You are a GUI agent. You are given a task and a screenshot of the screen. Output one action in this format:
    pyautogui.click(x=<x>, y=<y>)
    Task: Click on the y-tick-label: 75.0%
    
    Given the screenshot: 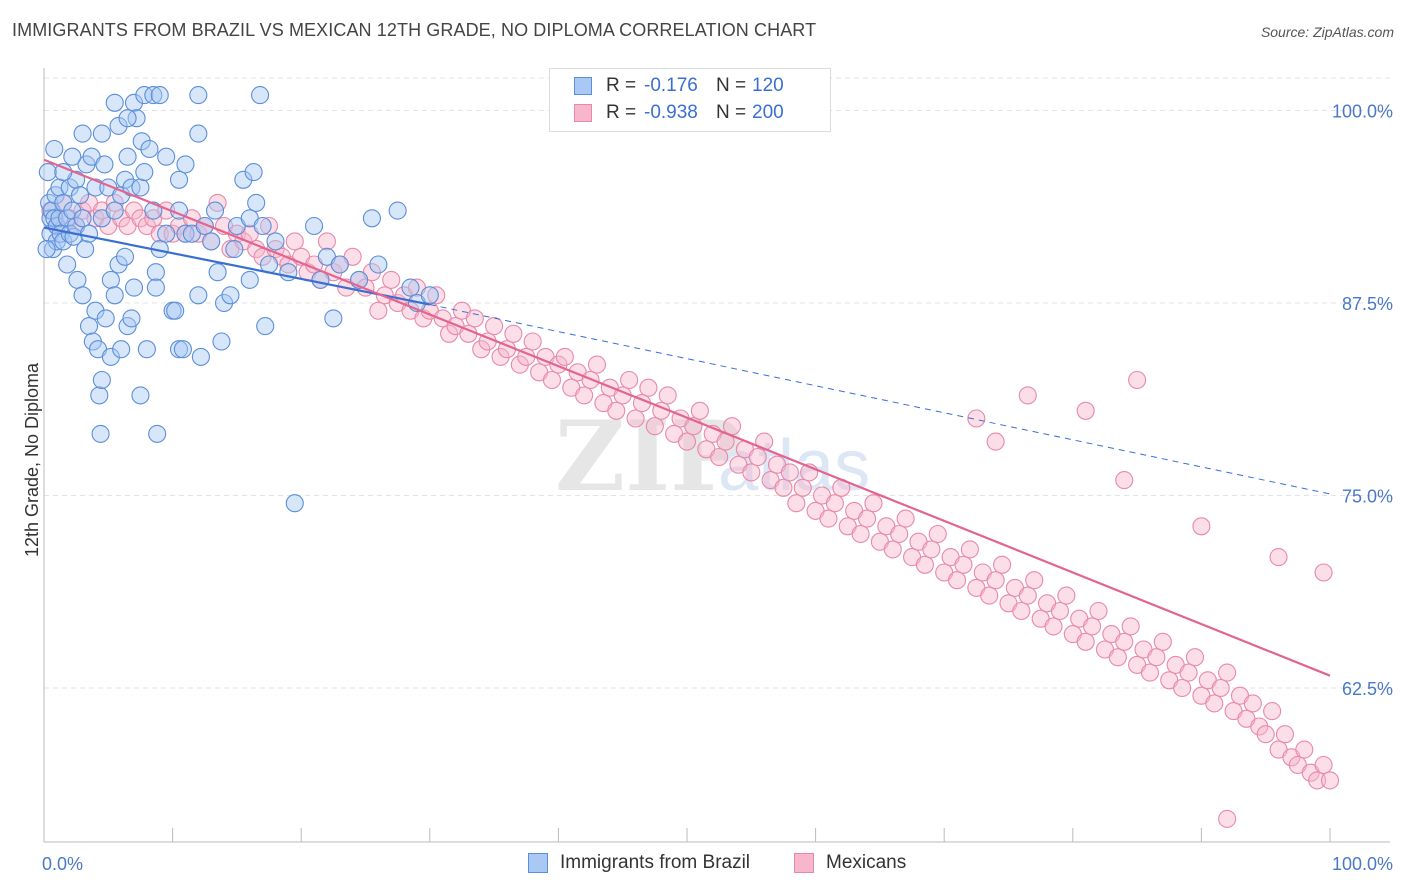 What is the action you would take?
    pyautogui.click(x=1367, y=497)
    